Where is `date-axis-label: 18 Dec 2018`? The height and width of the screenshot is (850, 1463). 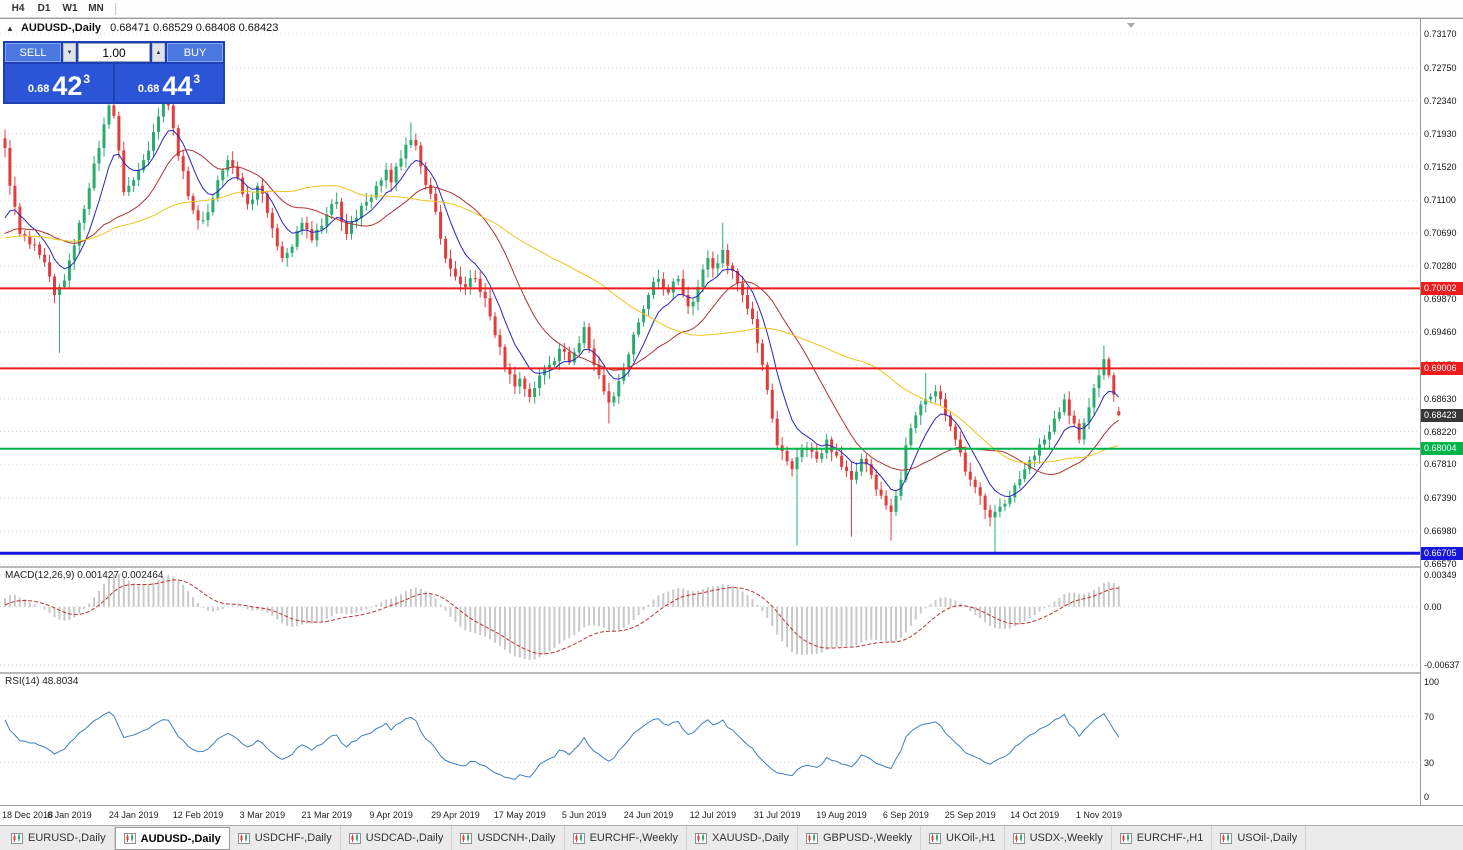 date-axis-label: 18 Dec 2018 is located at coordinates (28, 815).